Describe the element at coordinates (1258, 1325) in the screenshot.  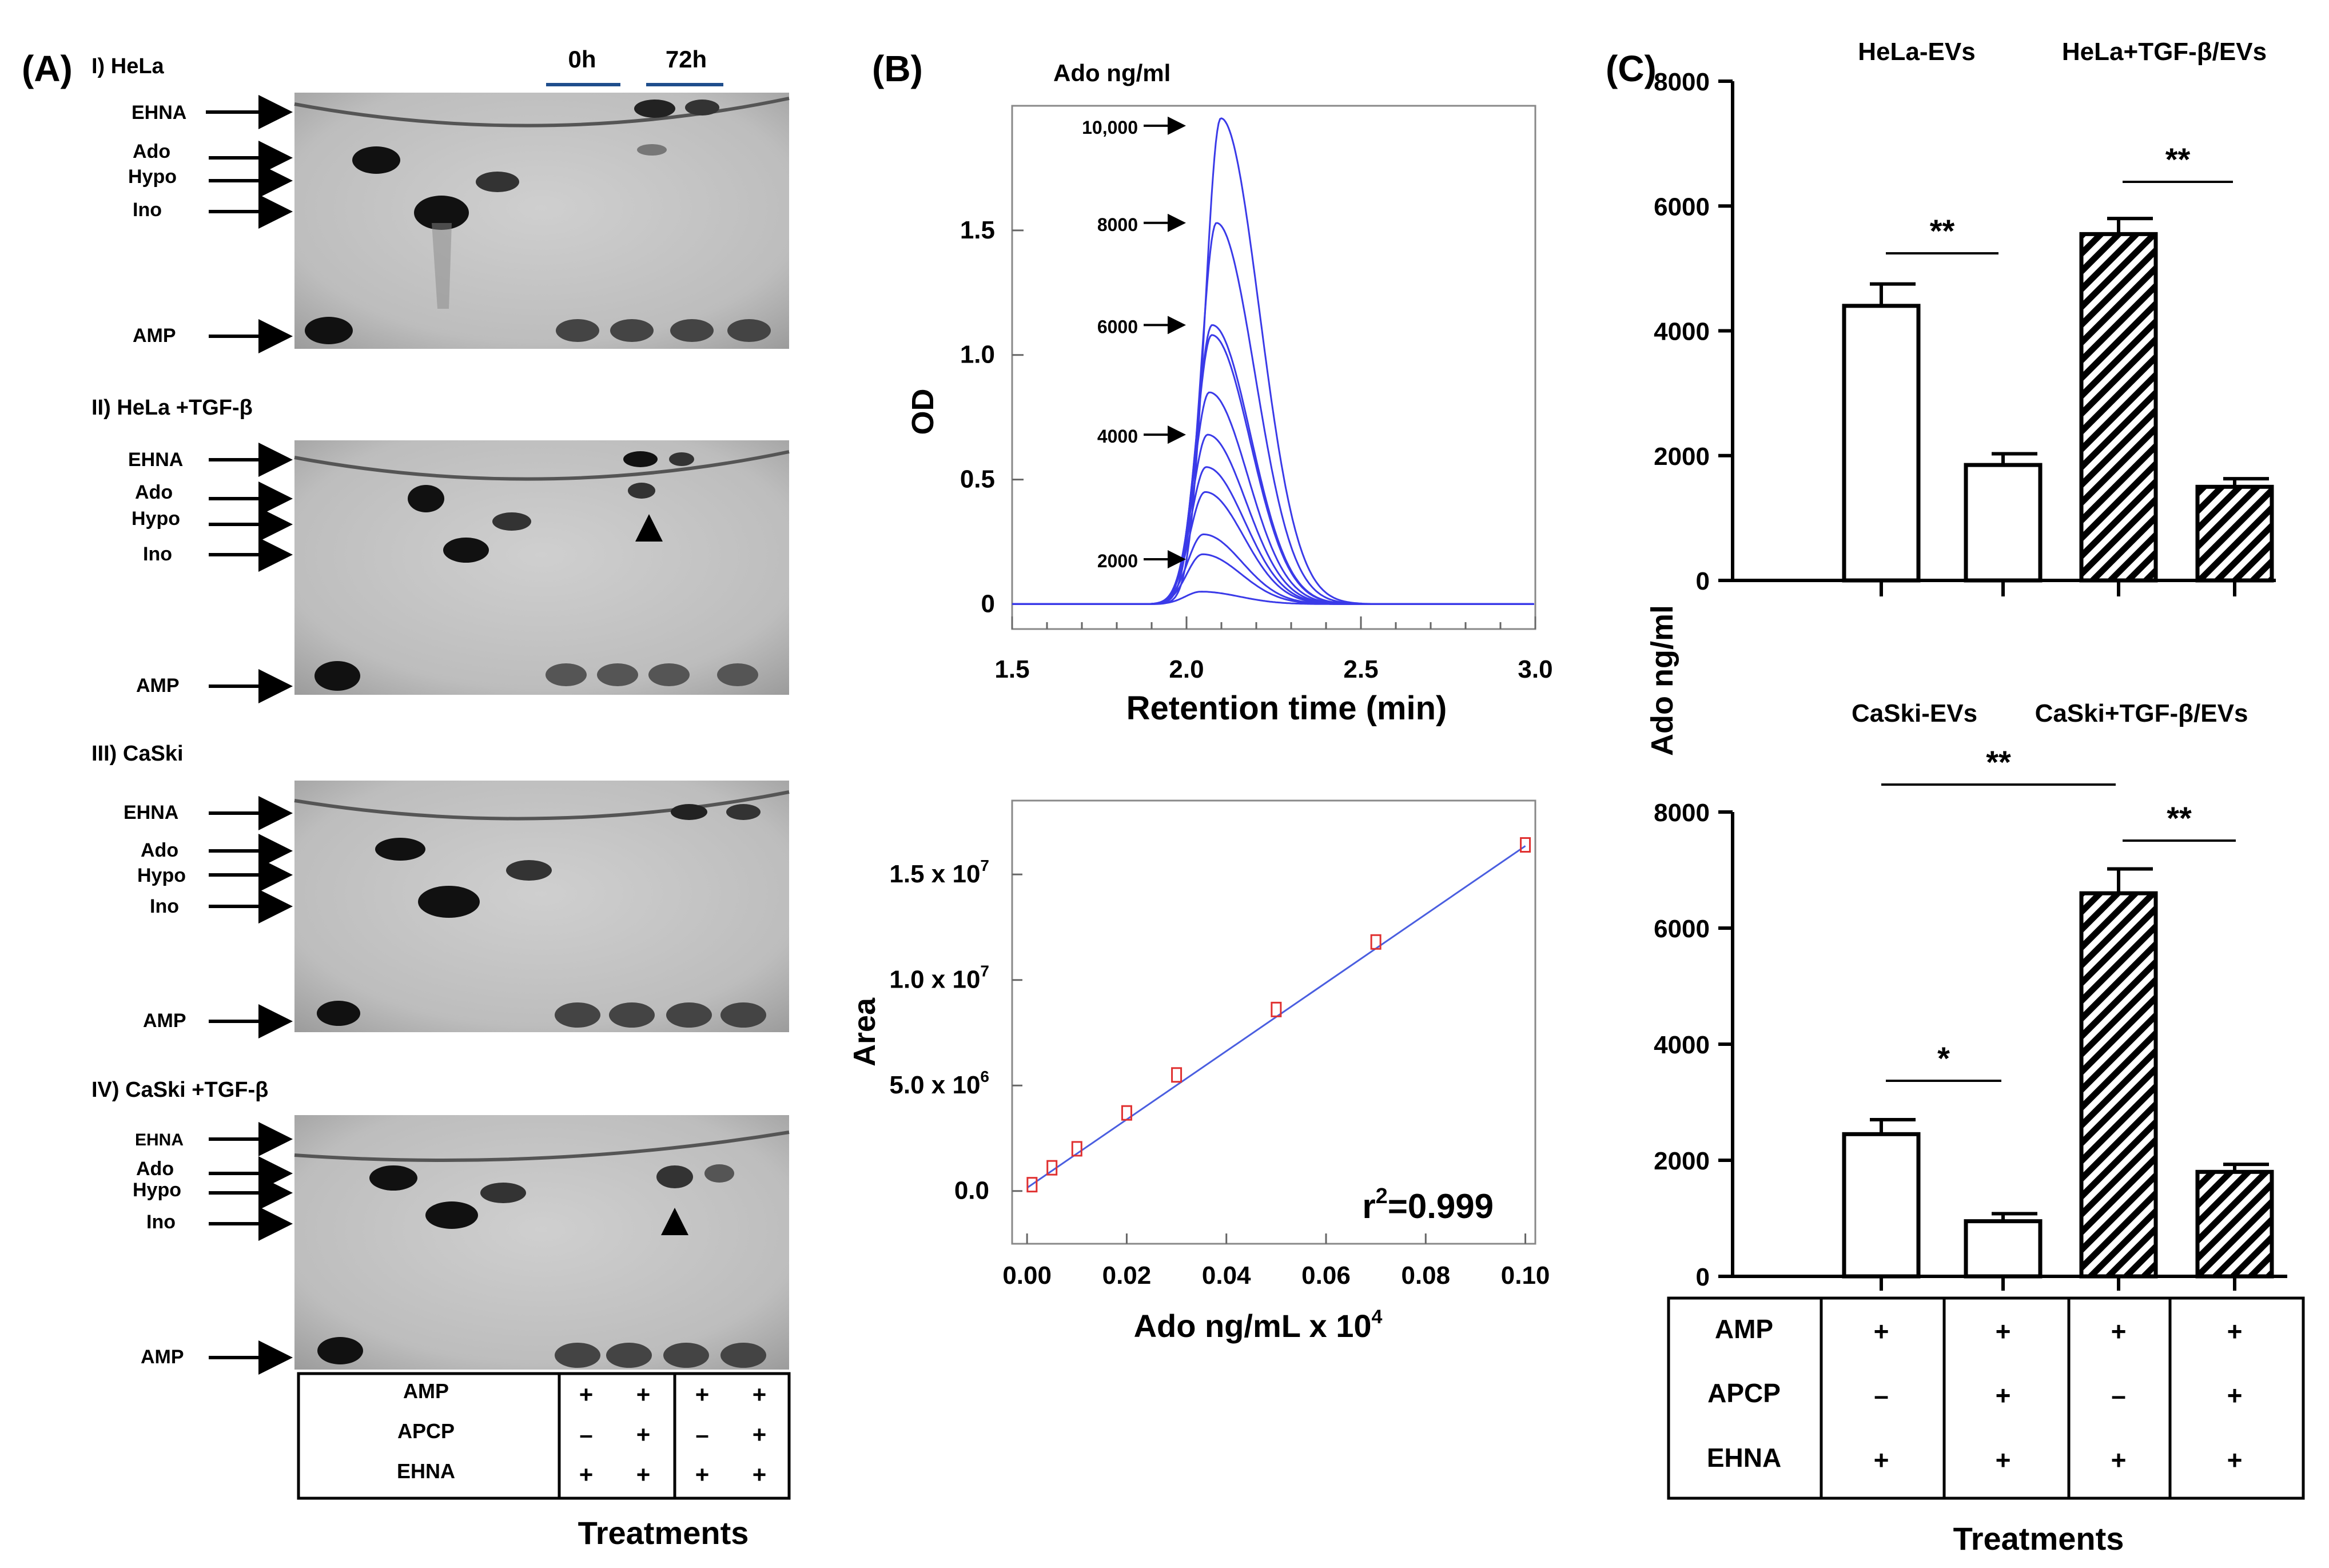
I see `calibration-xlabel: Ado ng/mL x 104` at that location.